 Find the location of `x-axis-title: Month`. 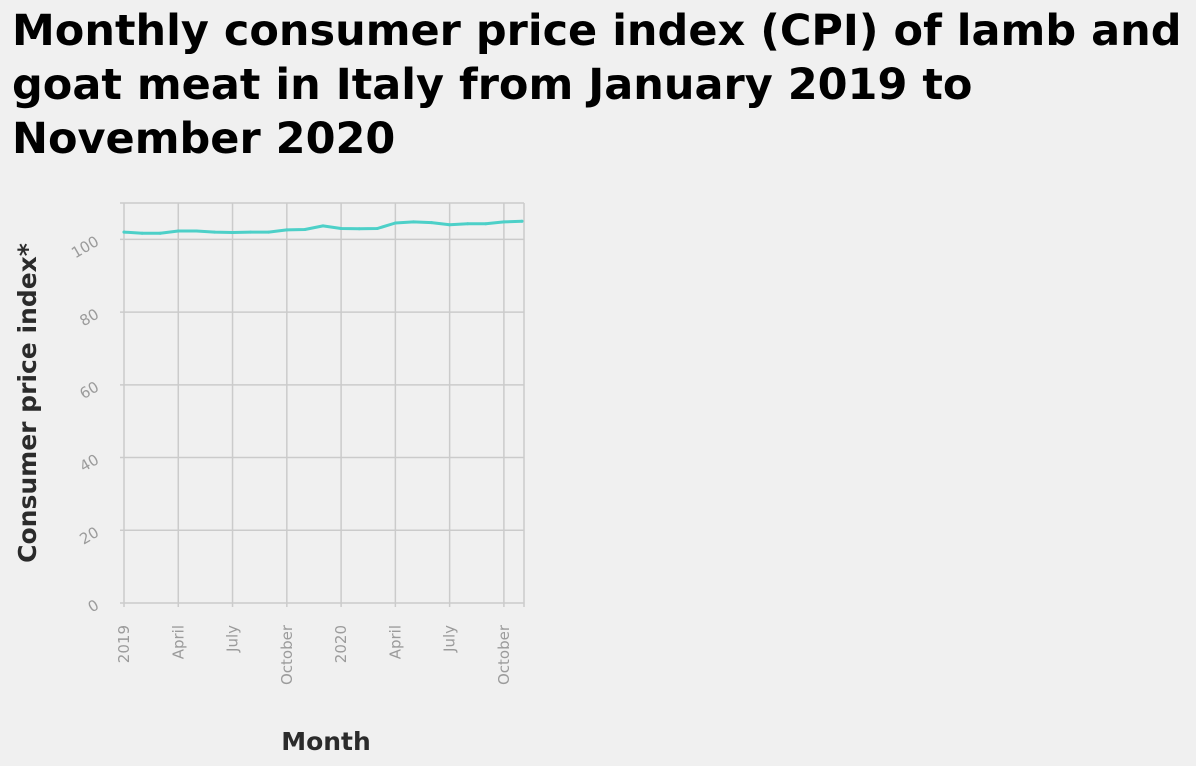

x-axis-title: Month is located at coordinates (326, 741).